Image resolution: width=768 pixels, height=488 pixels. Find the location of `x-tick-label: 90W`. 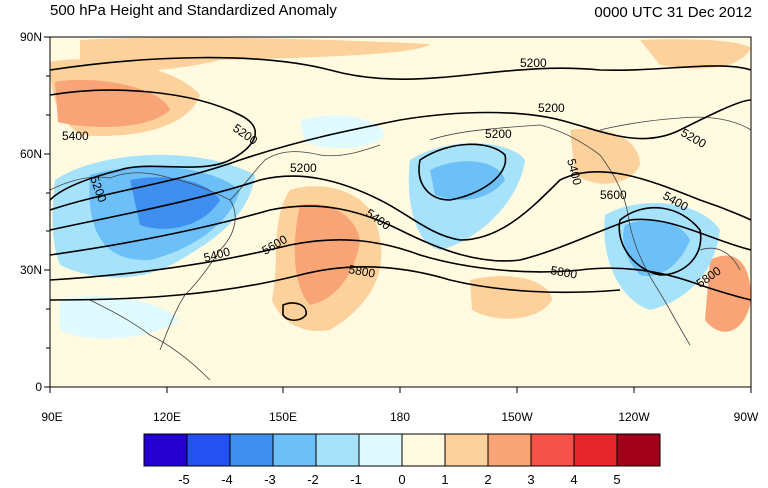

x-tick-label: 90W is located at coordinates (746, 417).